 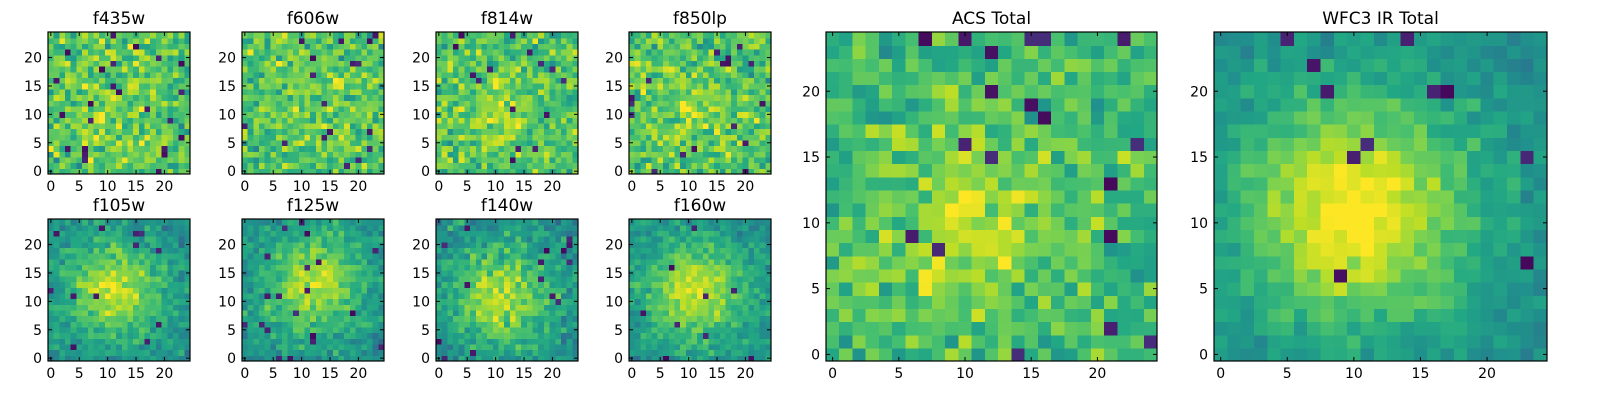 What do you see at coordinates (33, 246) in the screenshot?
I see `y-tick-label: 20` at bounding box center [33, 246].